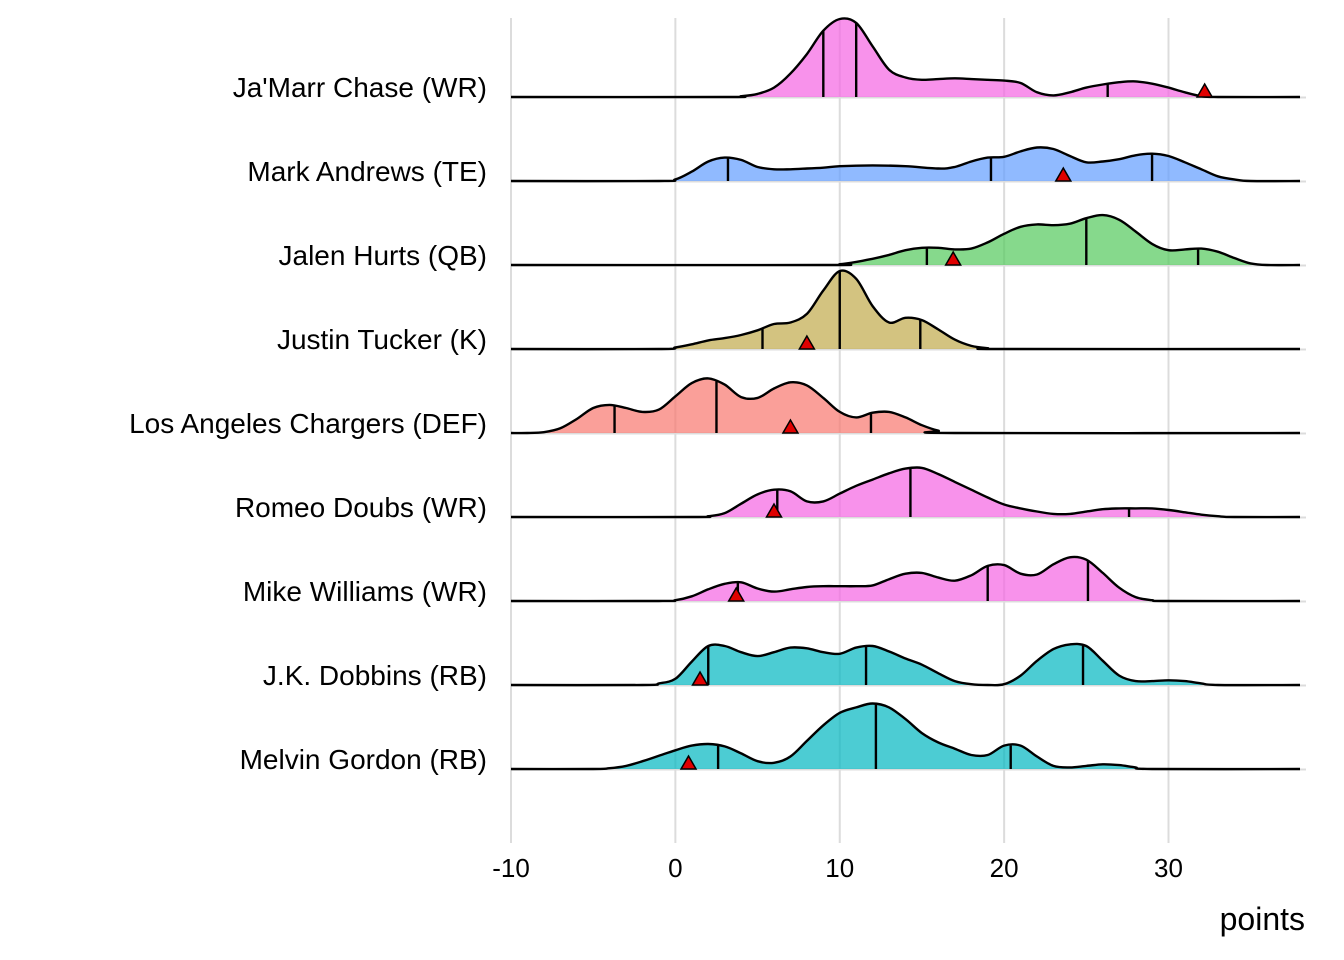 The height and width of the screenshot is (960, 1344). What do you see at coordinates (367, 171) in the screenshot?
I see `row-label: Mark Andrews (TE)` at bounding box center [367, 171].